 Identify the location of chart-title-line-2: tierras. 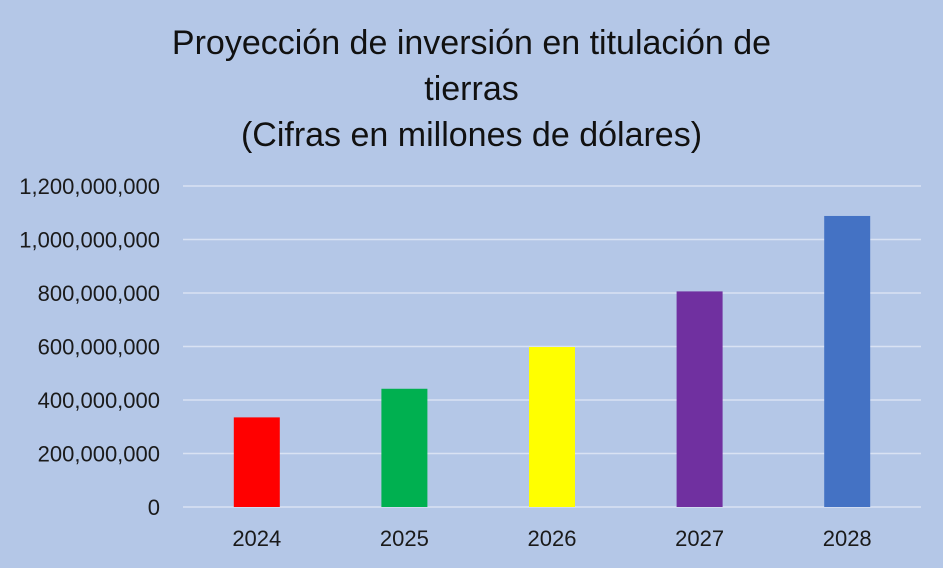
(471, 89).